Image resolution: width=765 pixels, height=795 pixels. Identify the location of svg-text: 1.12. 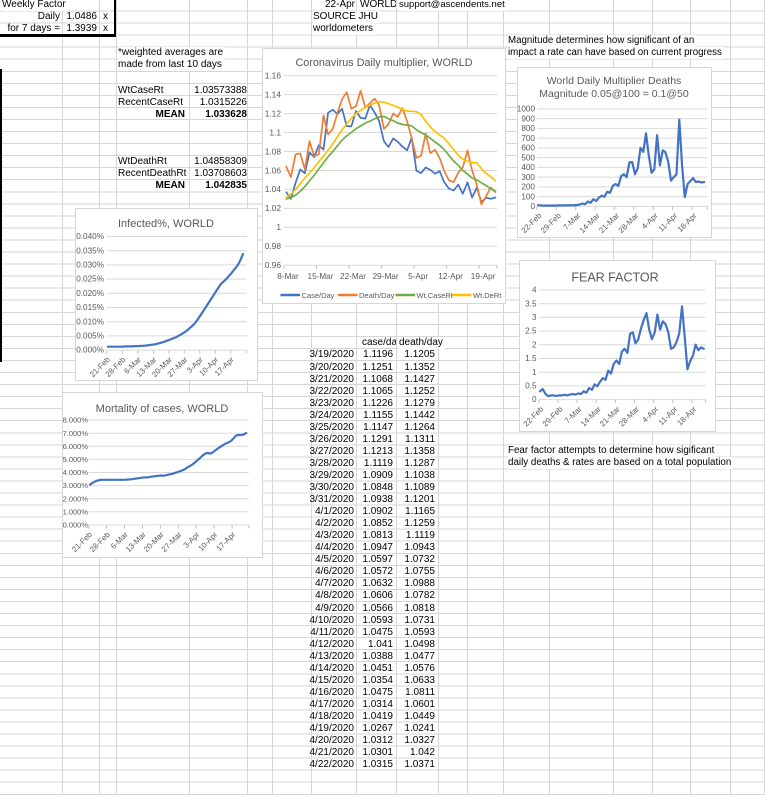
(273, 113).